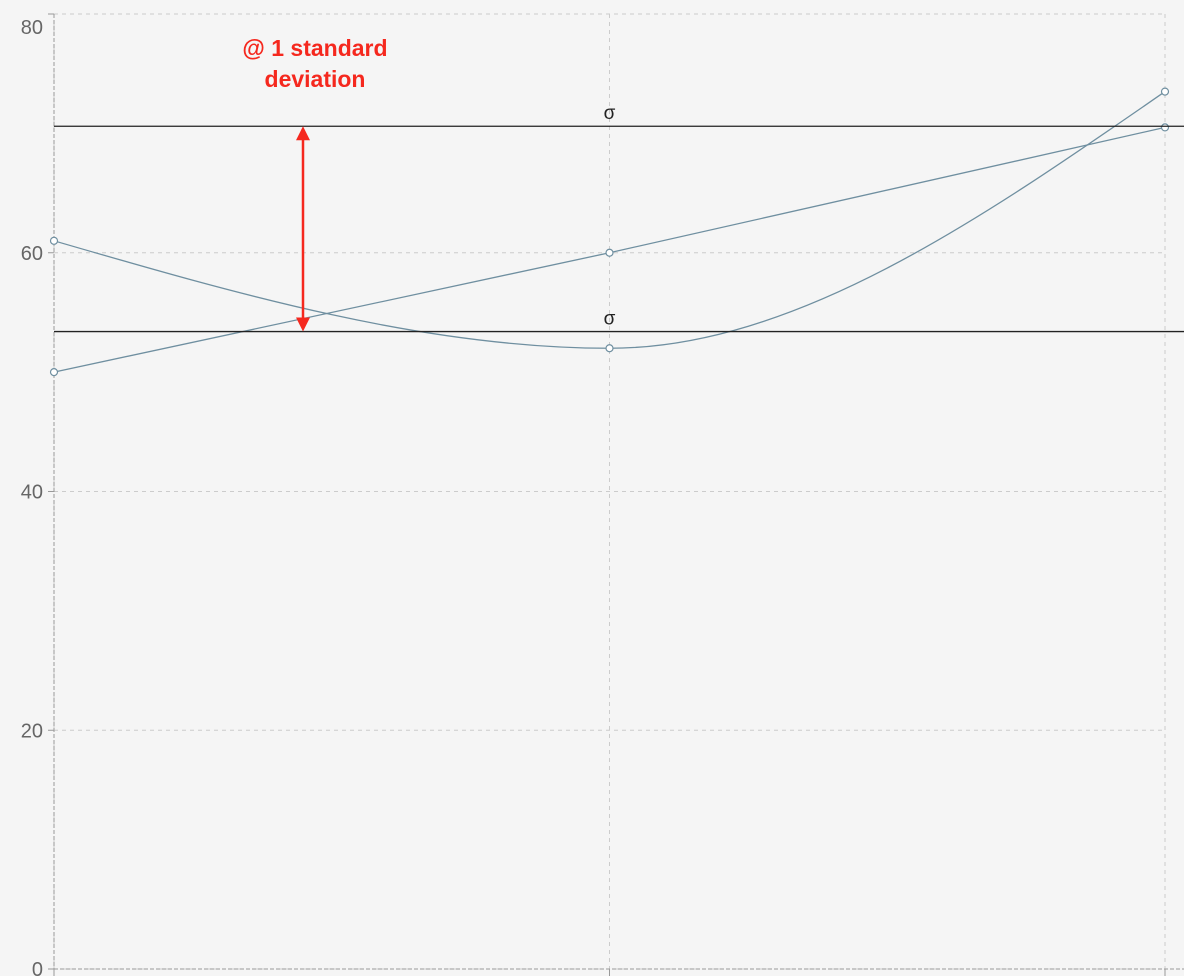 The image size is (1184, 976). What do you see at coordinates (303, 324) in the screenshot?
I see `arrow-head-down-icon` at bounding box center [303, 324].